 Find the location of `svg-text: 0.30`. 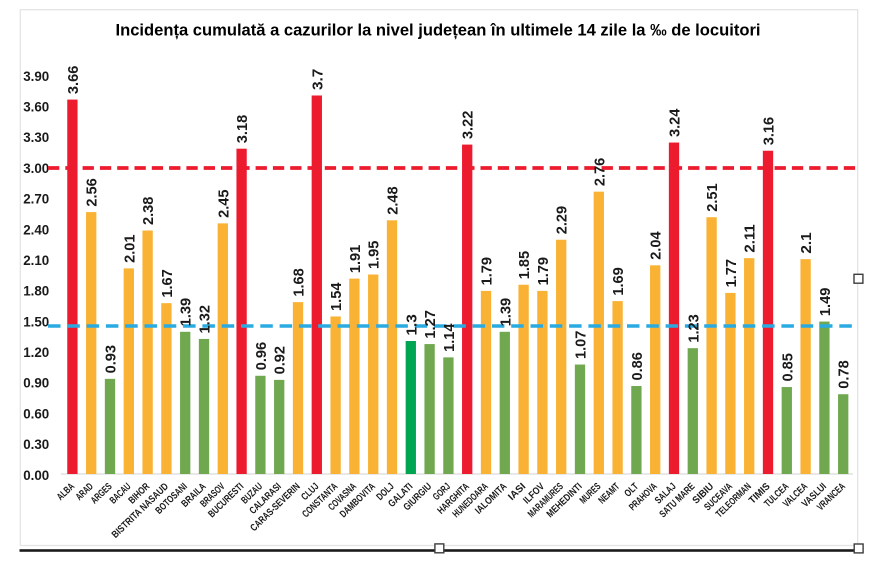

svg-text: 0.30 is located at coordinates (36, 444).